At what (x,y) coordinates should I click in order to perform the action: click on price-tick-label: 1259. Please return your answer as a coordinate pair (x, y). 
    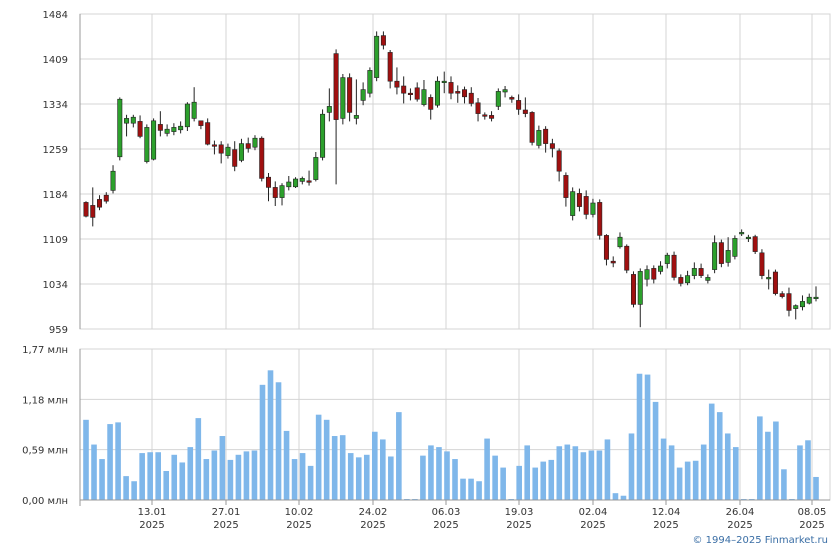
    Looking at the image, I should click on (55, 150).